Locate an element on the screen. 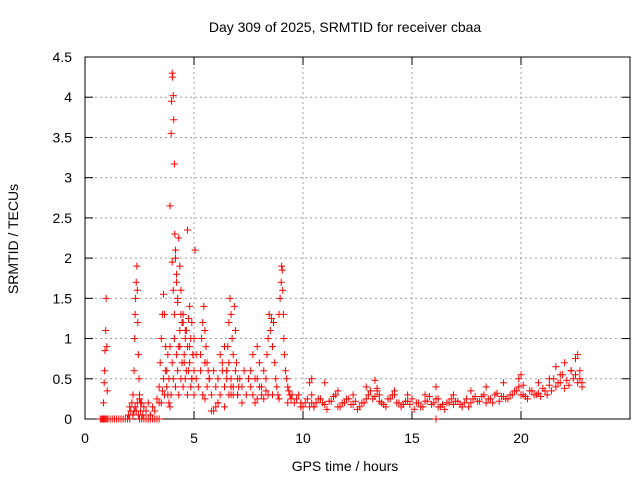 The image size is (640, 480). y-tick-label: 0 is located at coordinates (68, 419).